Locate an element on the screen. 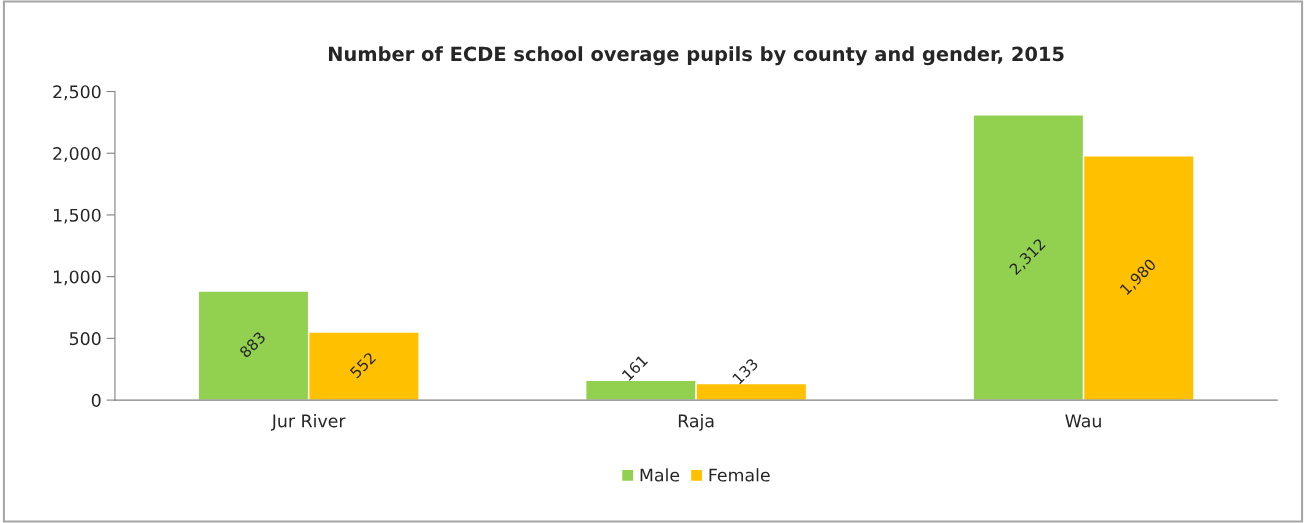 This screenshot has width=1306, height=523. y-tick-label: 1,500 is located at coordinates (77, 216).